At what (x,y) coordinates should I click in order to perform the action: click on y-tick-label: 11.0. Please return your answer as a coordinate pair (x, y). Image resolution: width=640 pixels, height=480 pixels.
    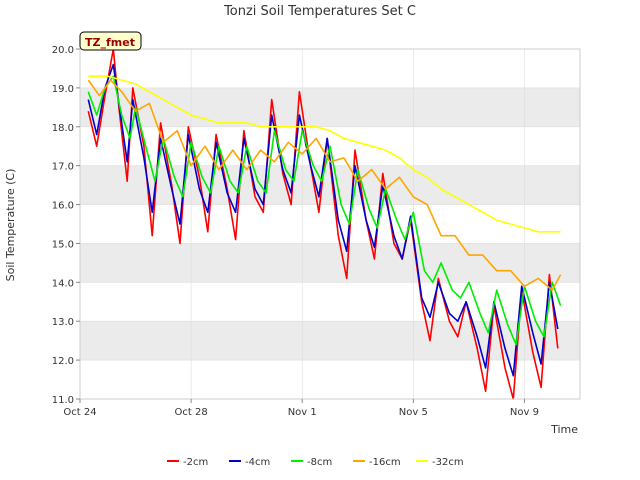
    Looking at the image, I should click on (63, 400).